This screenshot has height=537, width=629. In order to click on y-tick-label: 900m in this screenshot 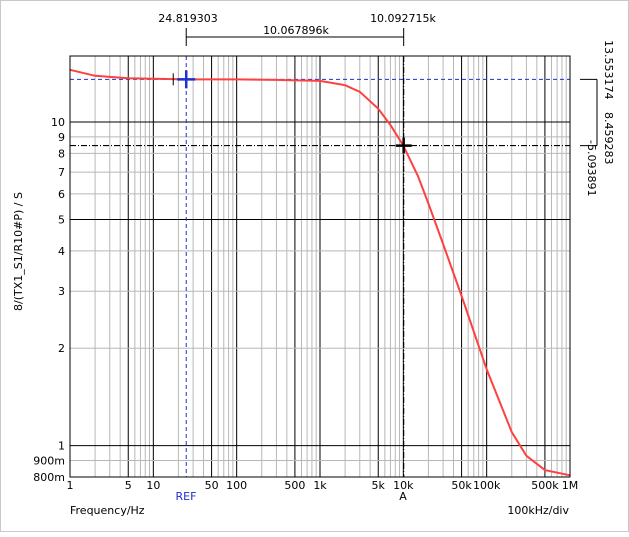, I will do `click(49, 460)`.